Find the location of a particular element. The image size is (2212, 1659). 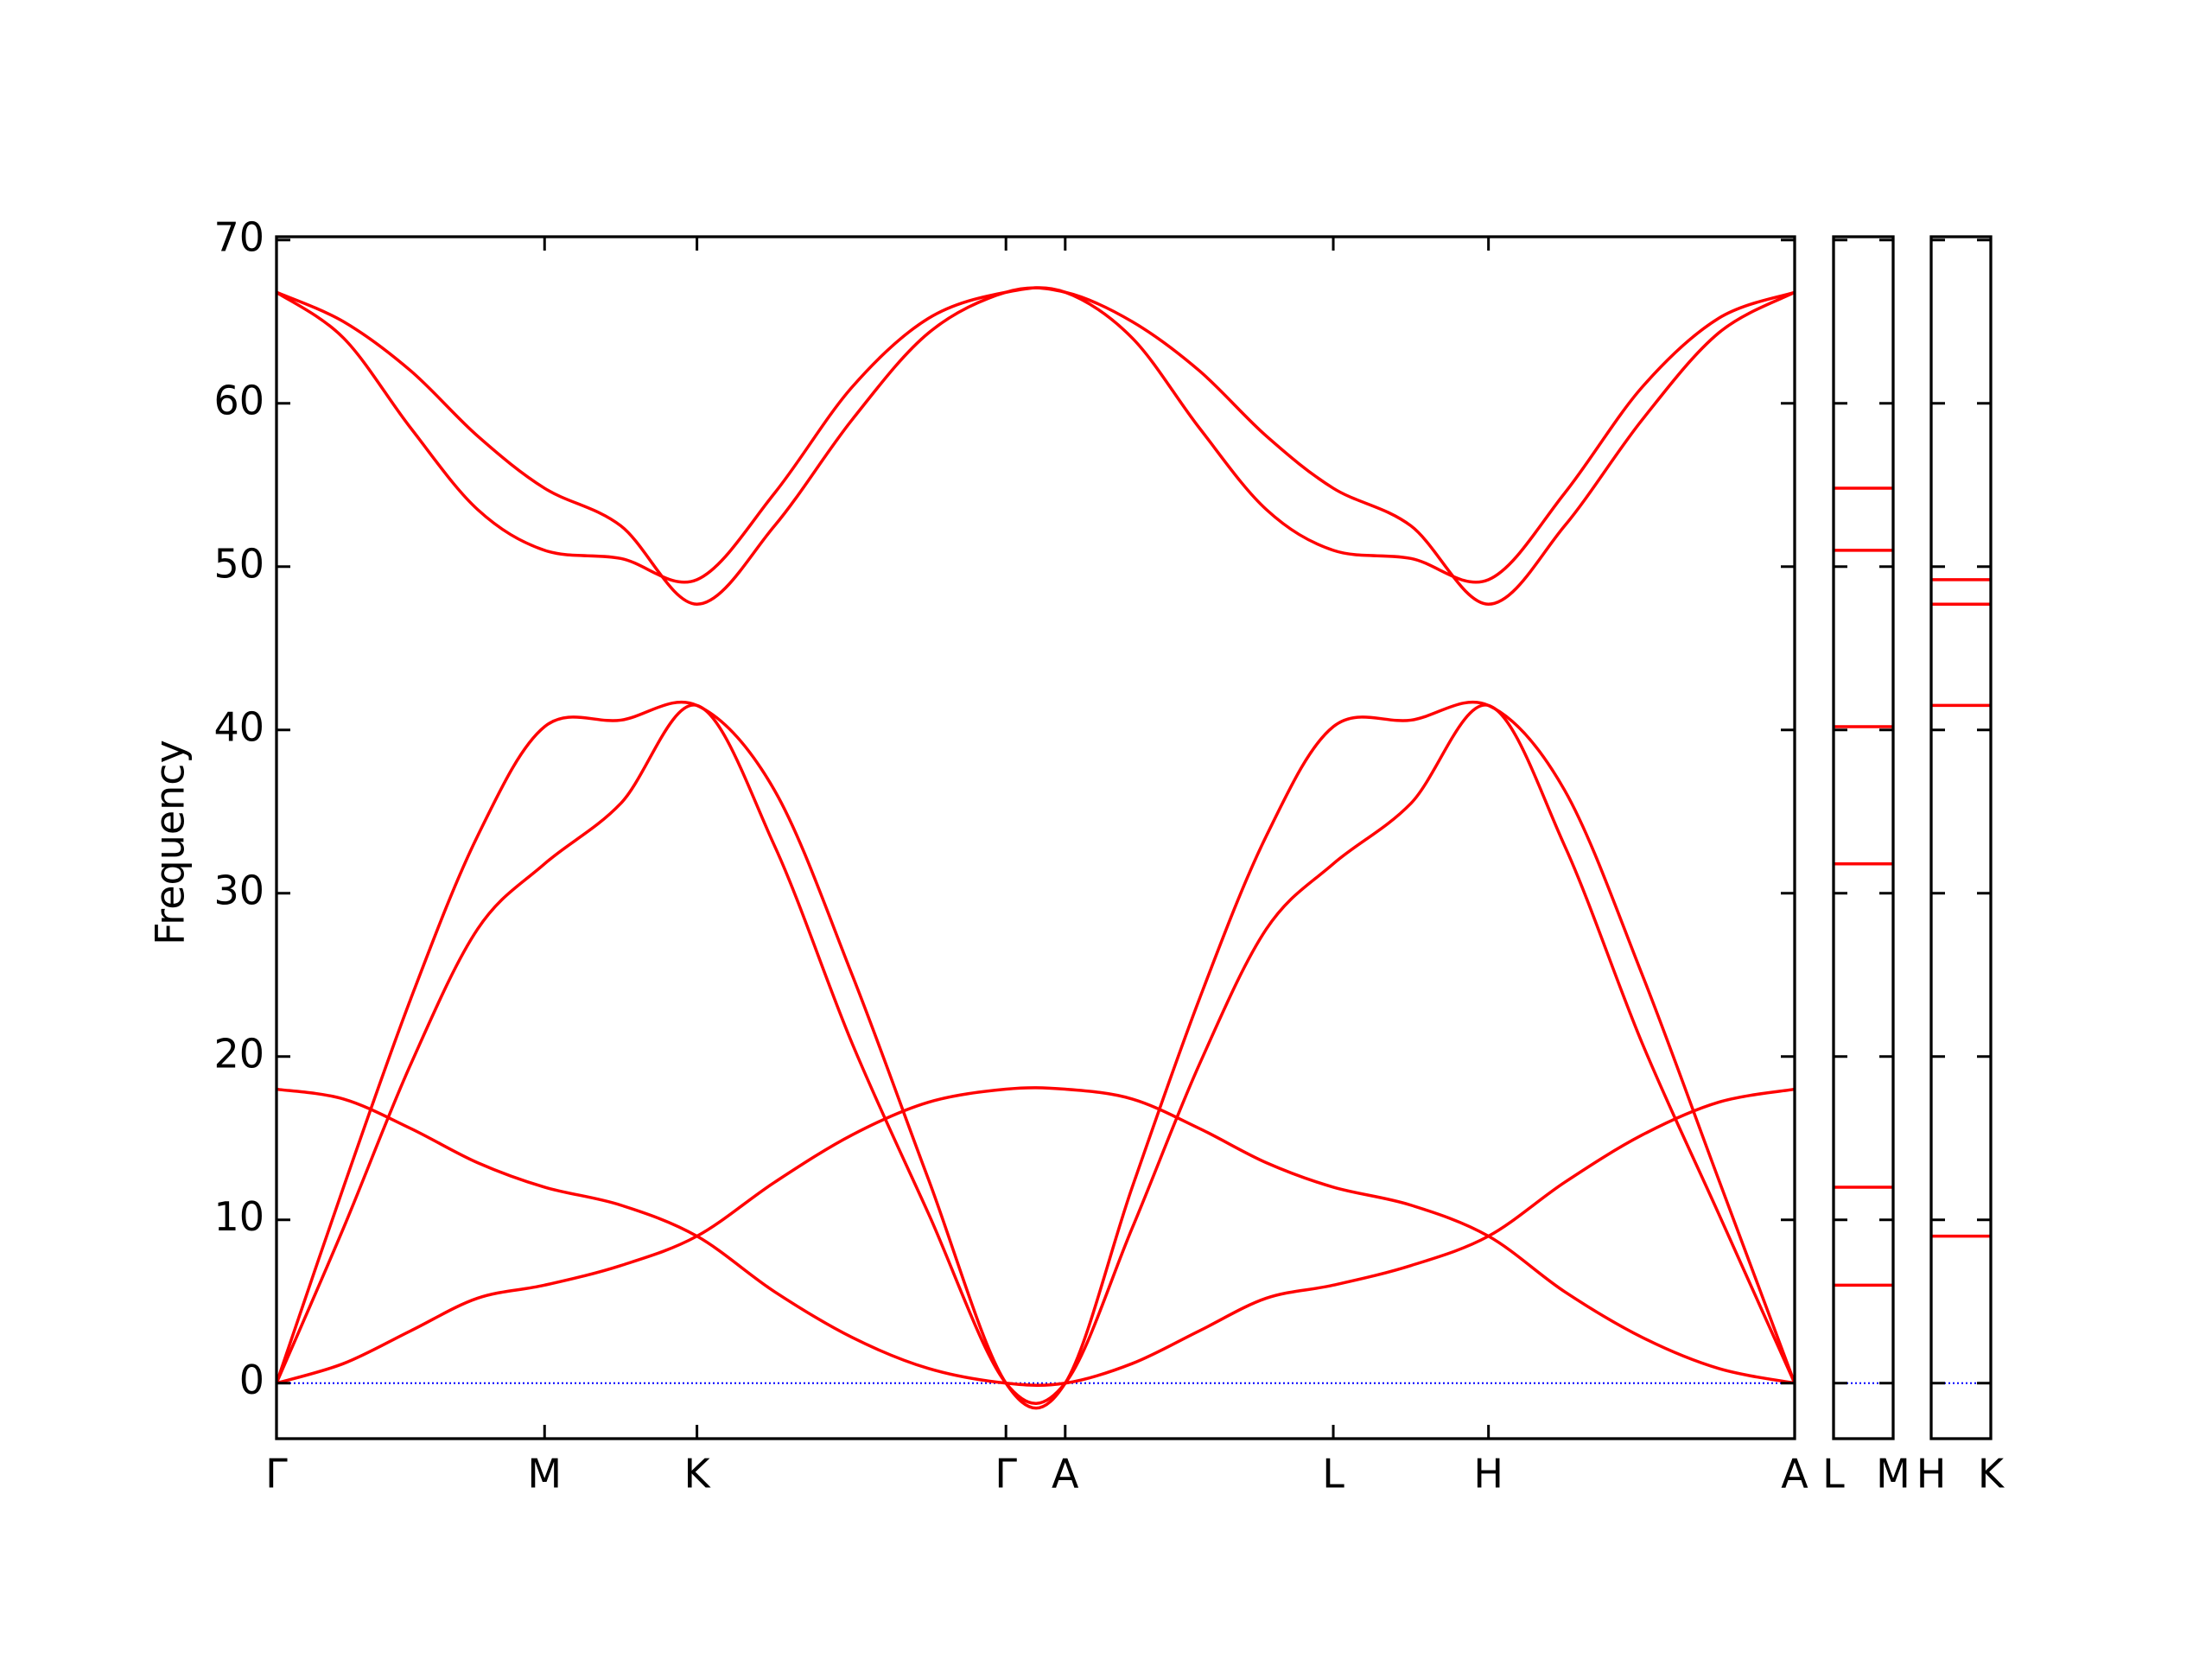

y-tick-label: 20 is located at coordinates (238, 1053).